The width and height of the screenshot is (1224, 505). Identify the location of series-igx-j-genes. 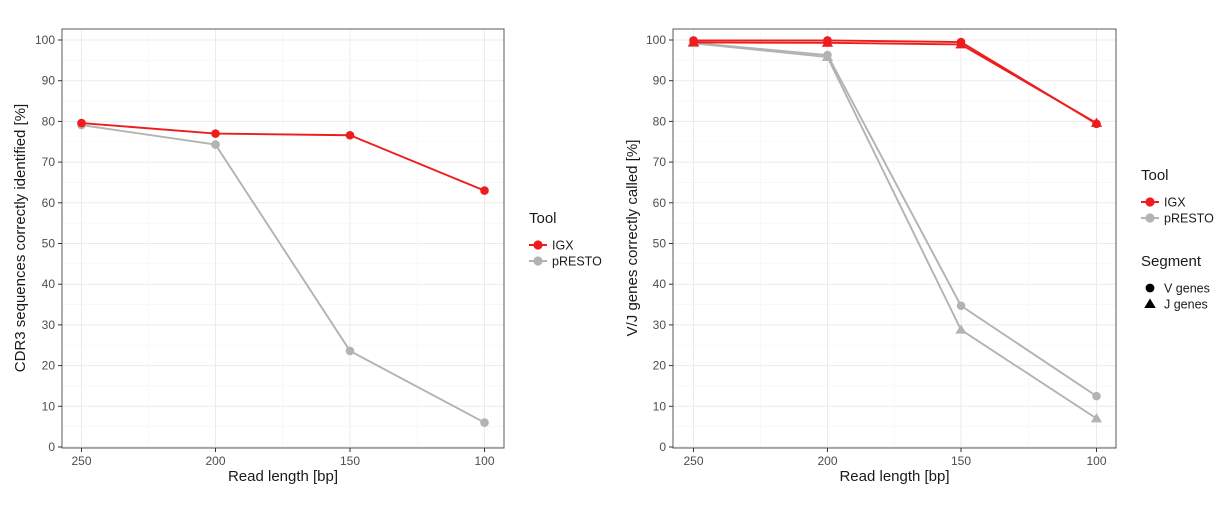
(895, 82).